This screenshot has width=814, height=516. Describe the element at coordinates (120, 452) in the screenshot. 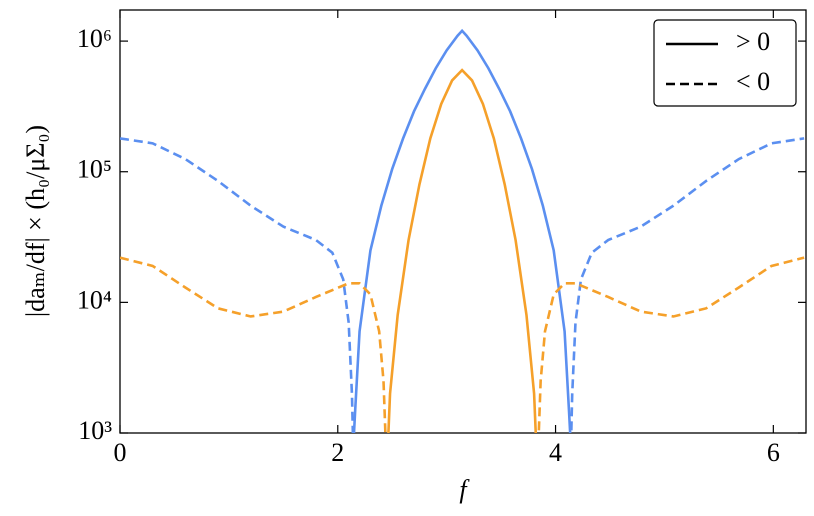

I see `x-tick-label: 0` at that location.